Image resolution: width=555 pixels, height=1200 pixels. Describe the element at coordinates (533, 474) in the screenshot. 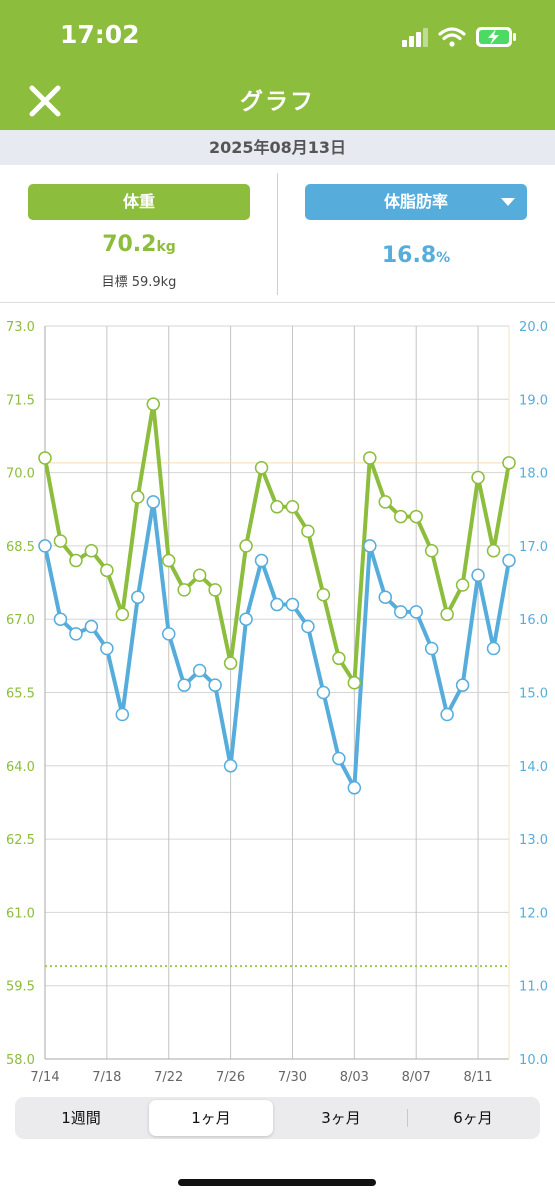

I see `right-axis-tick-label: 18.0` at that location.